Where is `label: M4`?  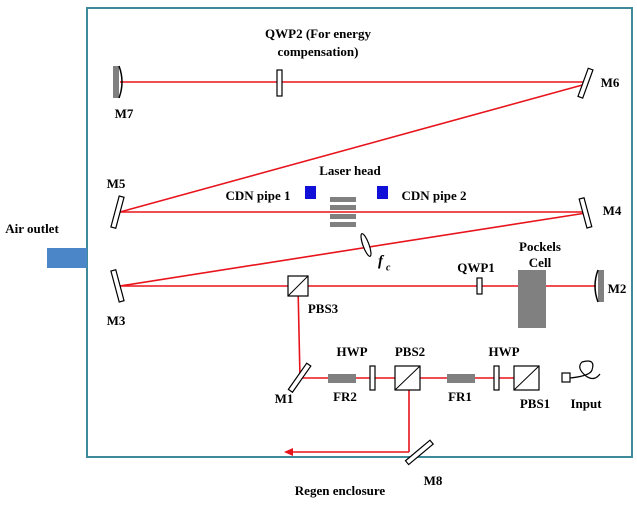 label: M4 is located at coordinates (612, 210).